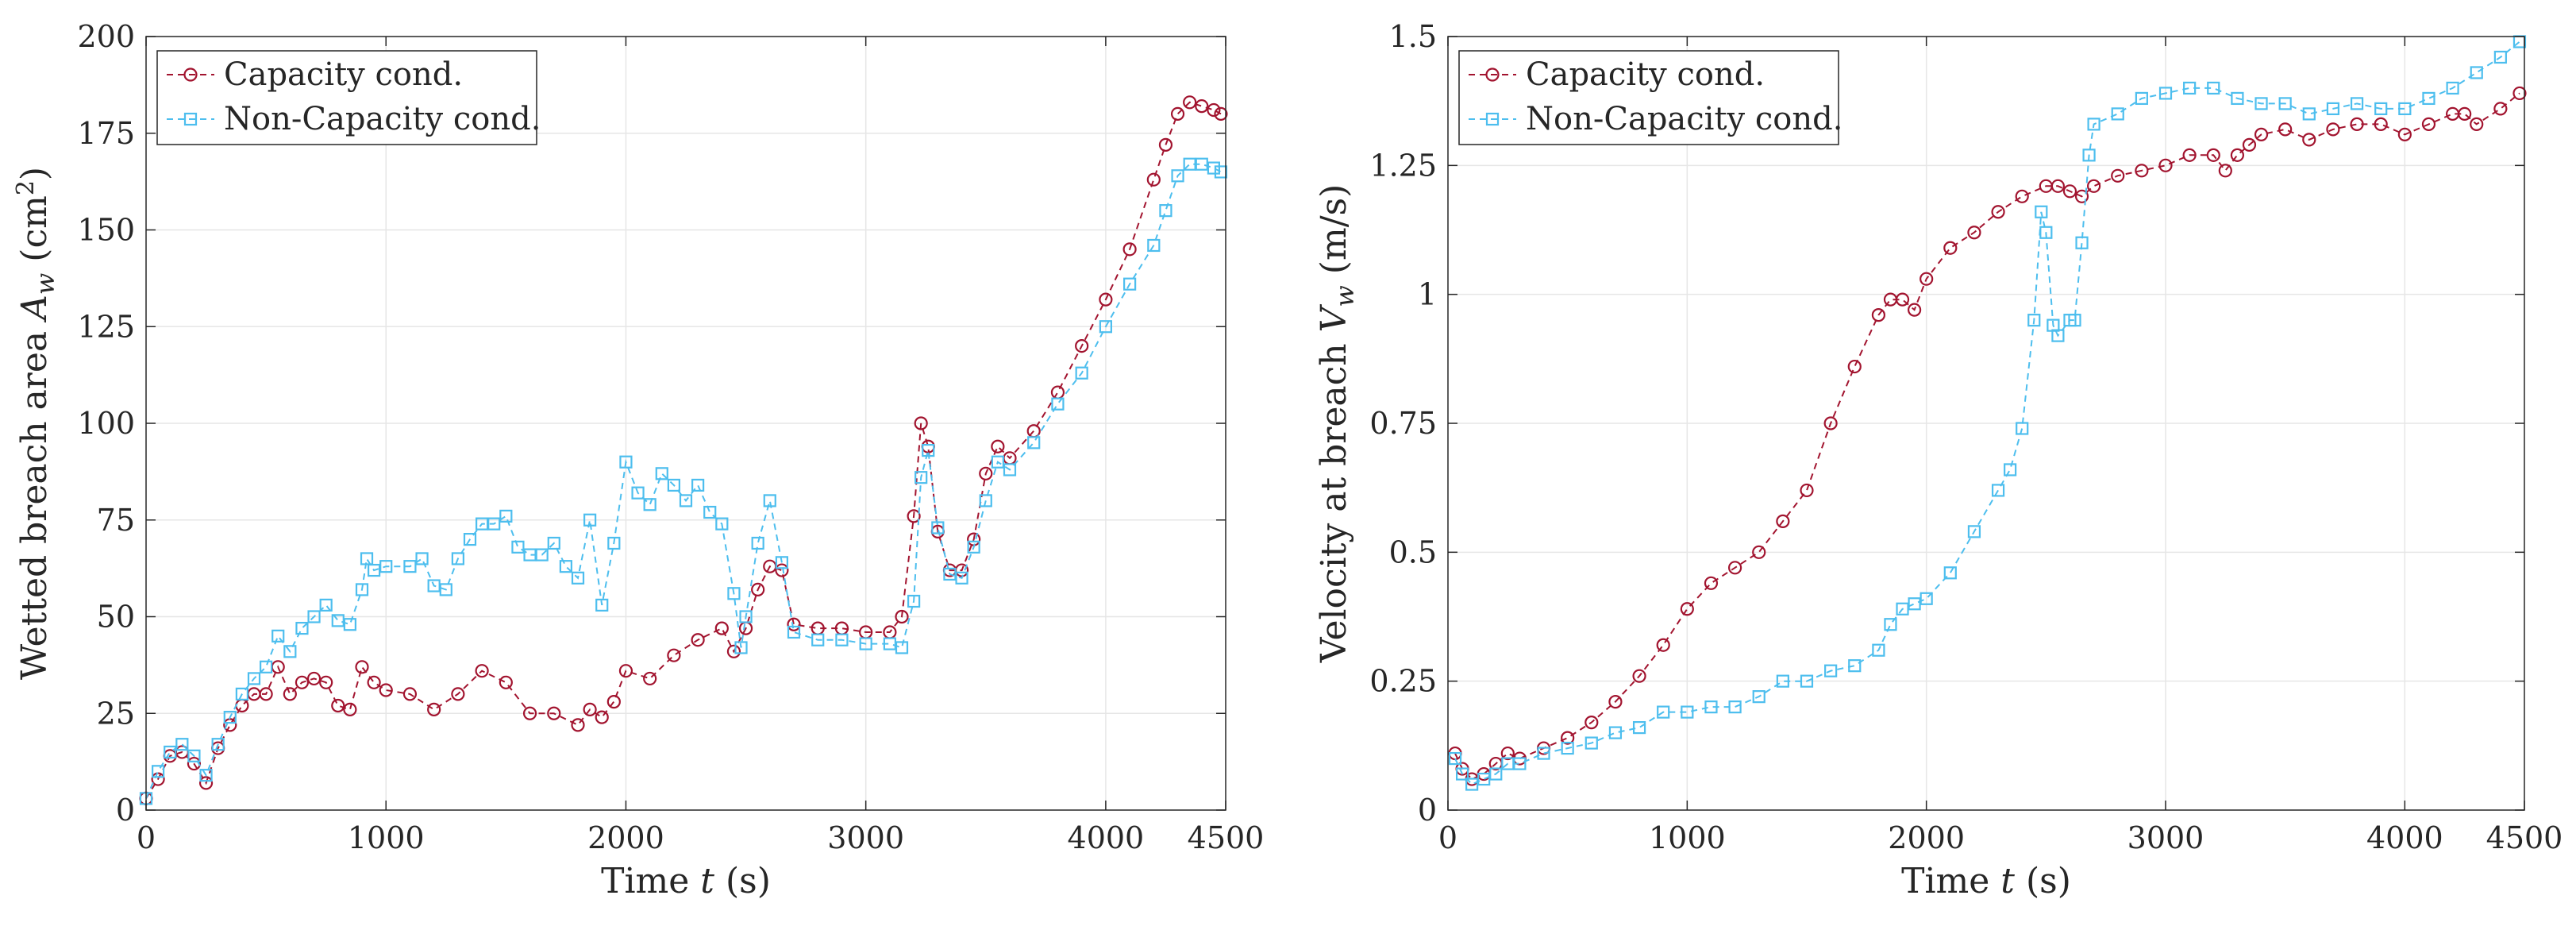  I want to click on x-tick-label: 4000, so click(1106, 837).